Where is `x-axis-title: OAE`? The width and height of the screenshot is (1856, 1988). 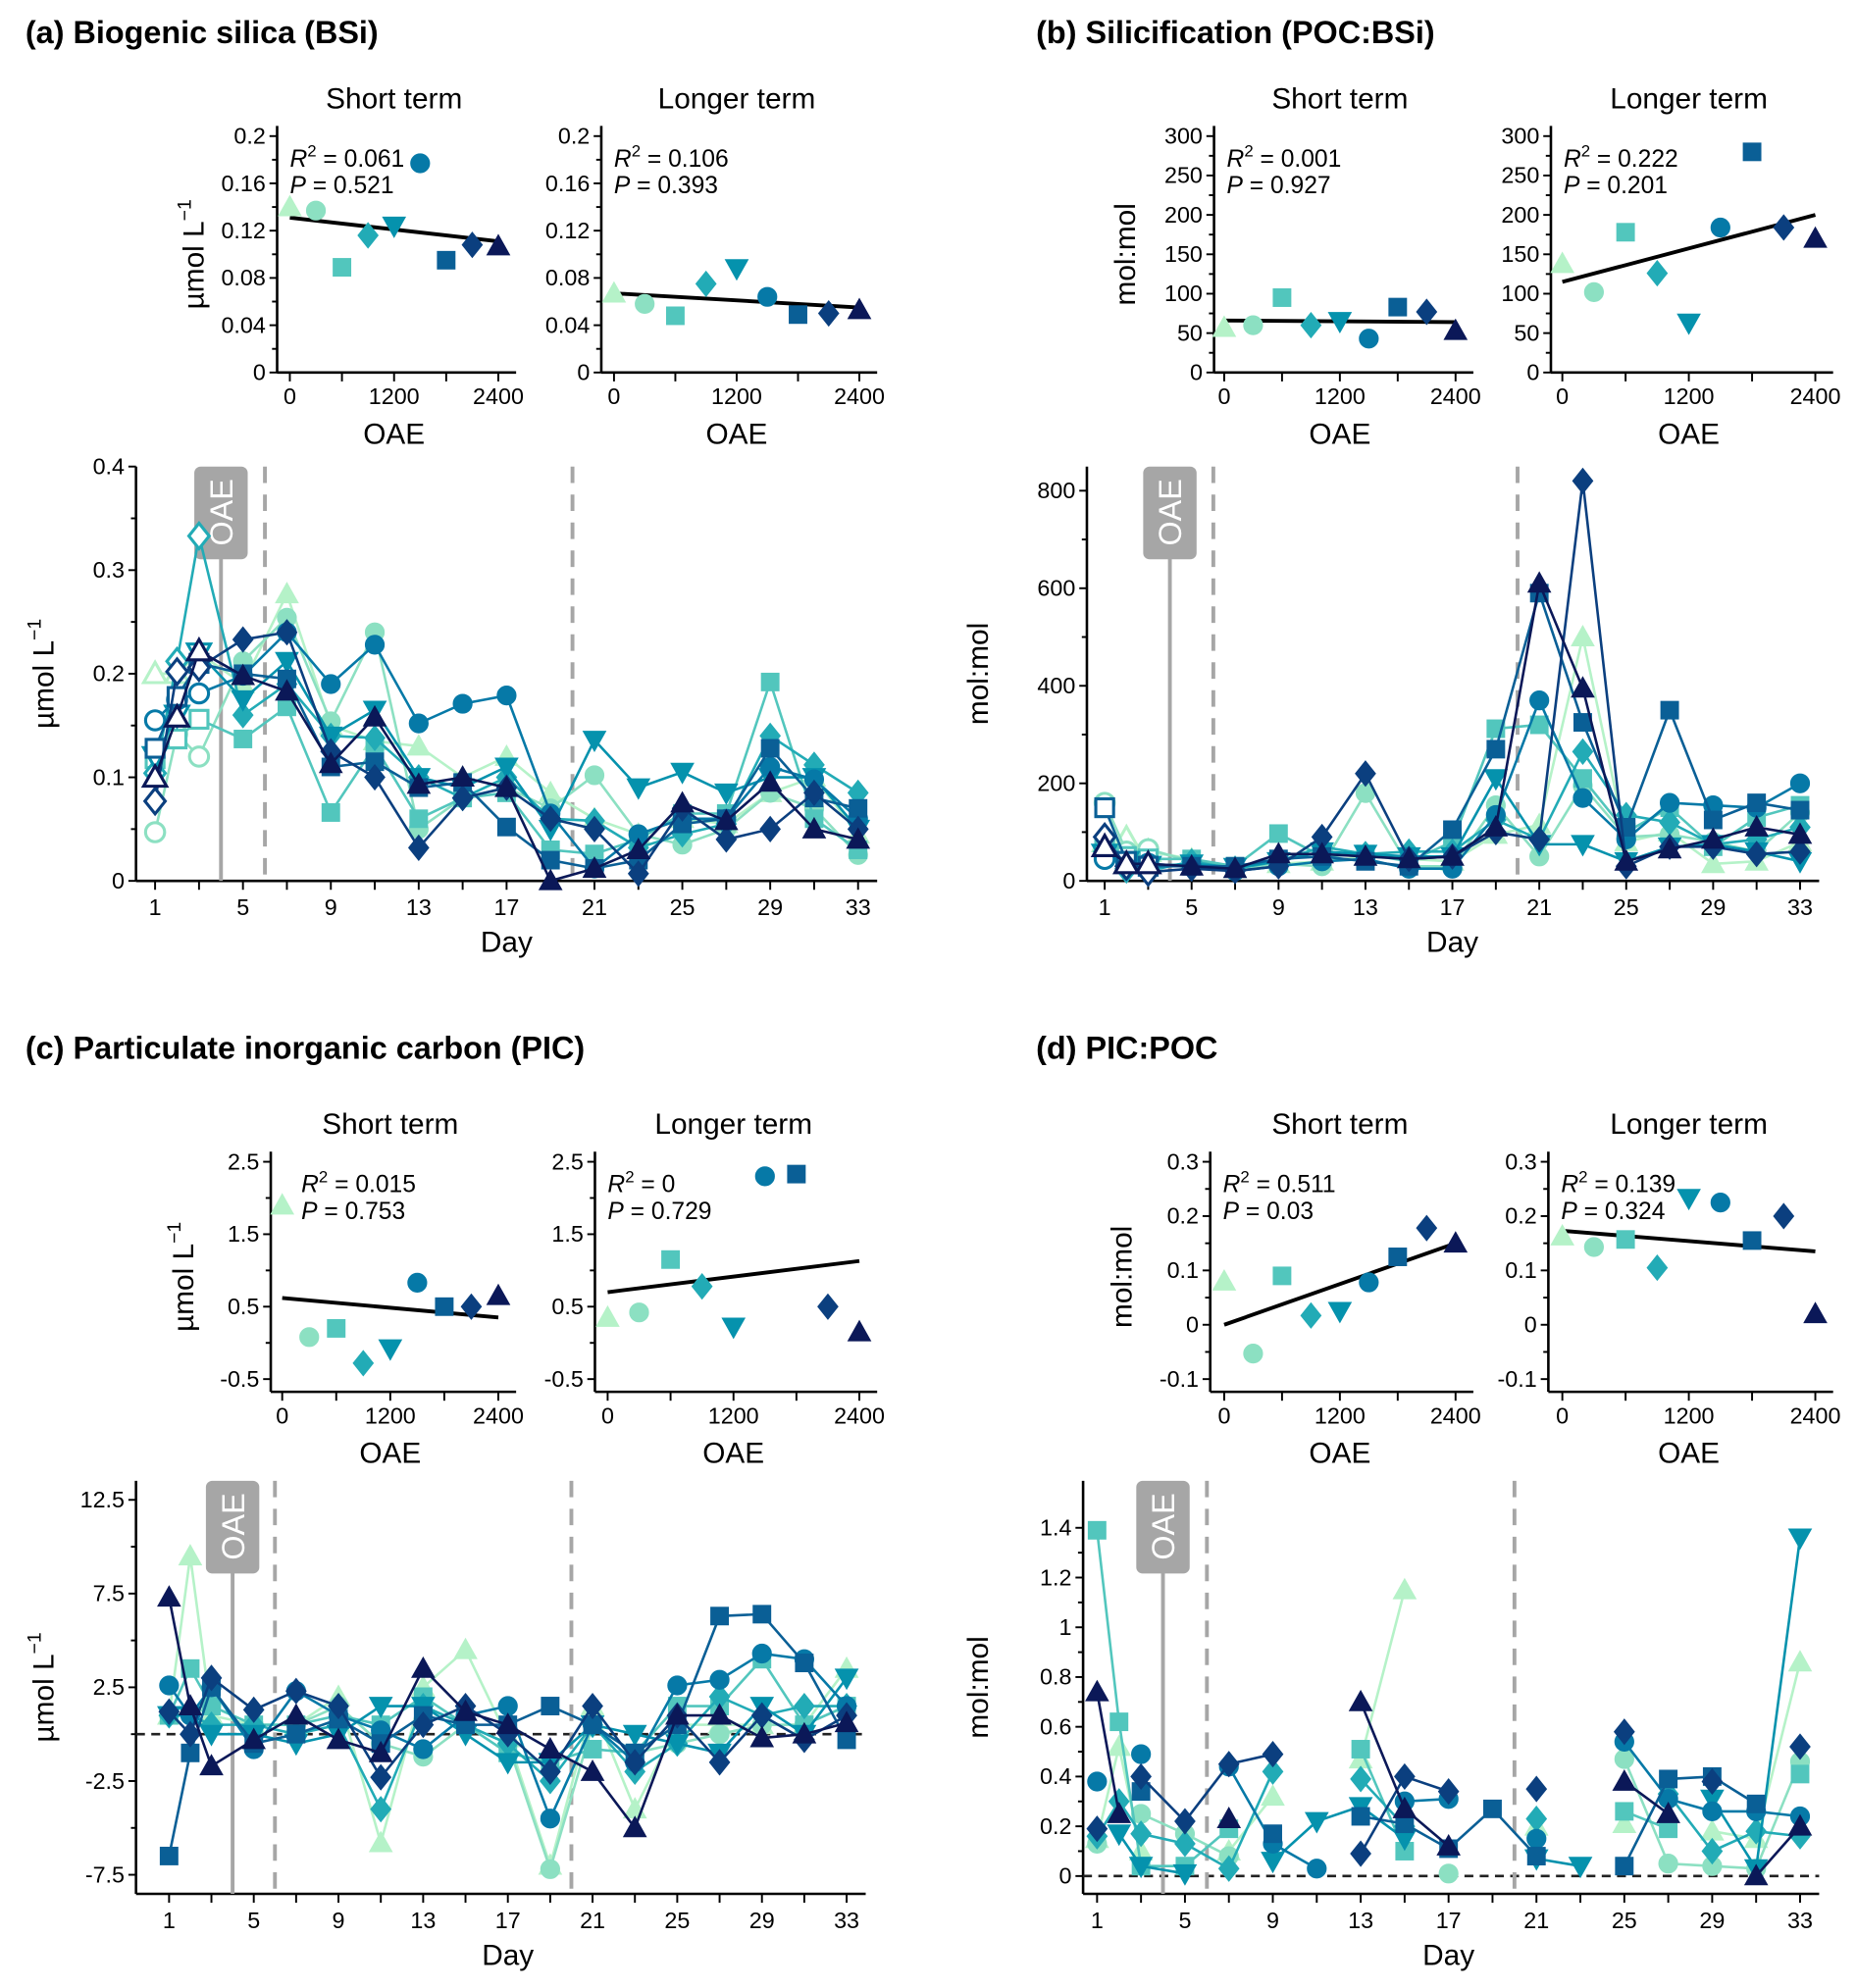
x-axis-title: OAE is located at coordinates (736, 434).